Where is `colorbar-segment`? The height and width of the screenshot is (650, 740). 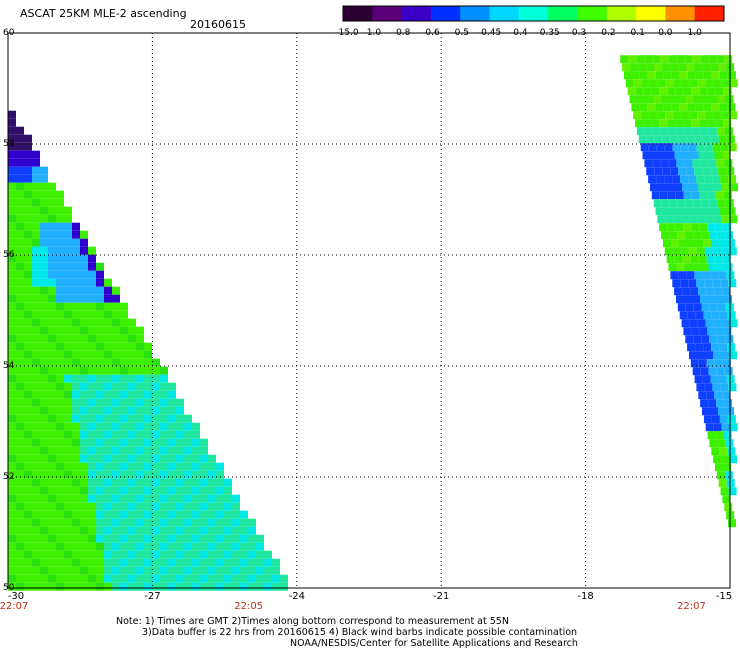
colorbar-segment is located at coordinates (475, 13).